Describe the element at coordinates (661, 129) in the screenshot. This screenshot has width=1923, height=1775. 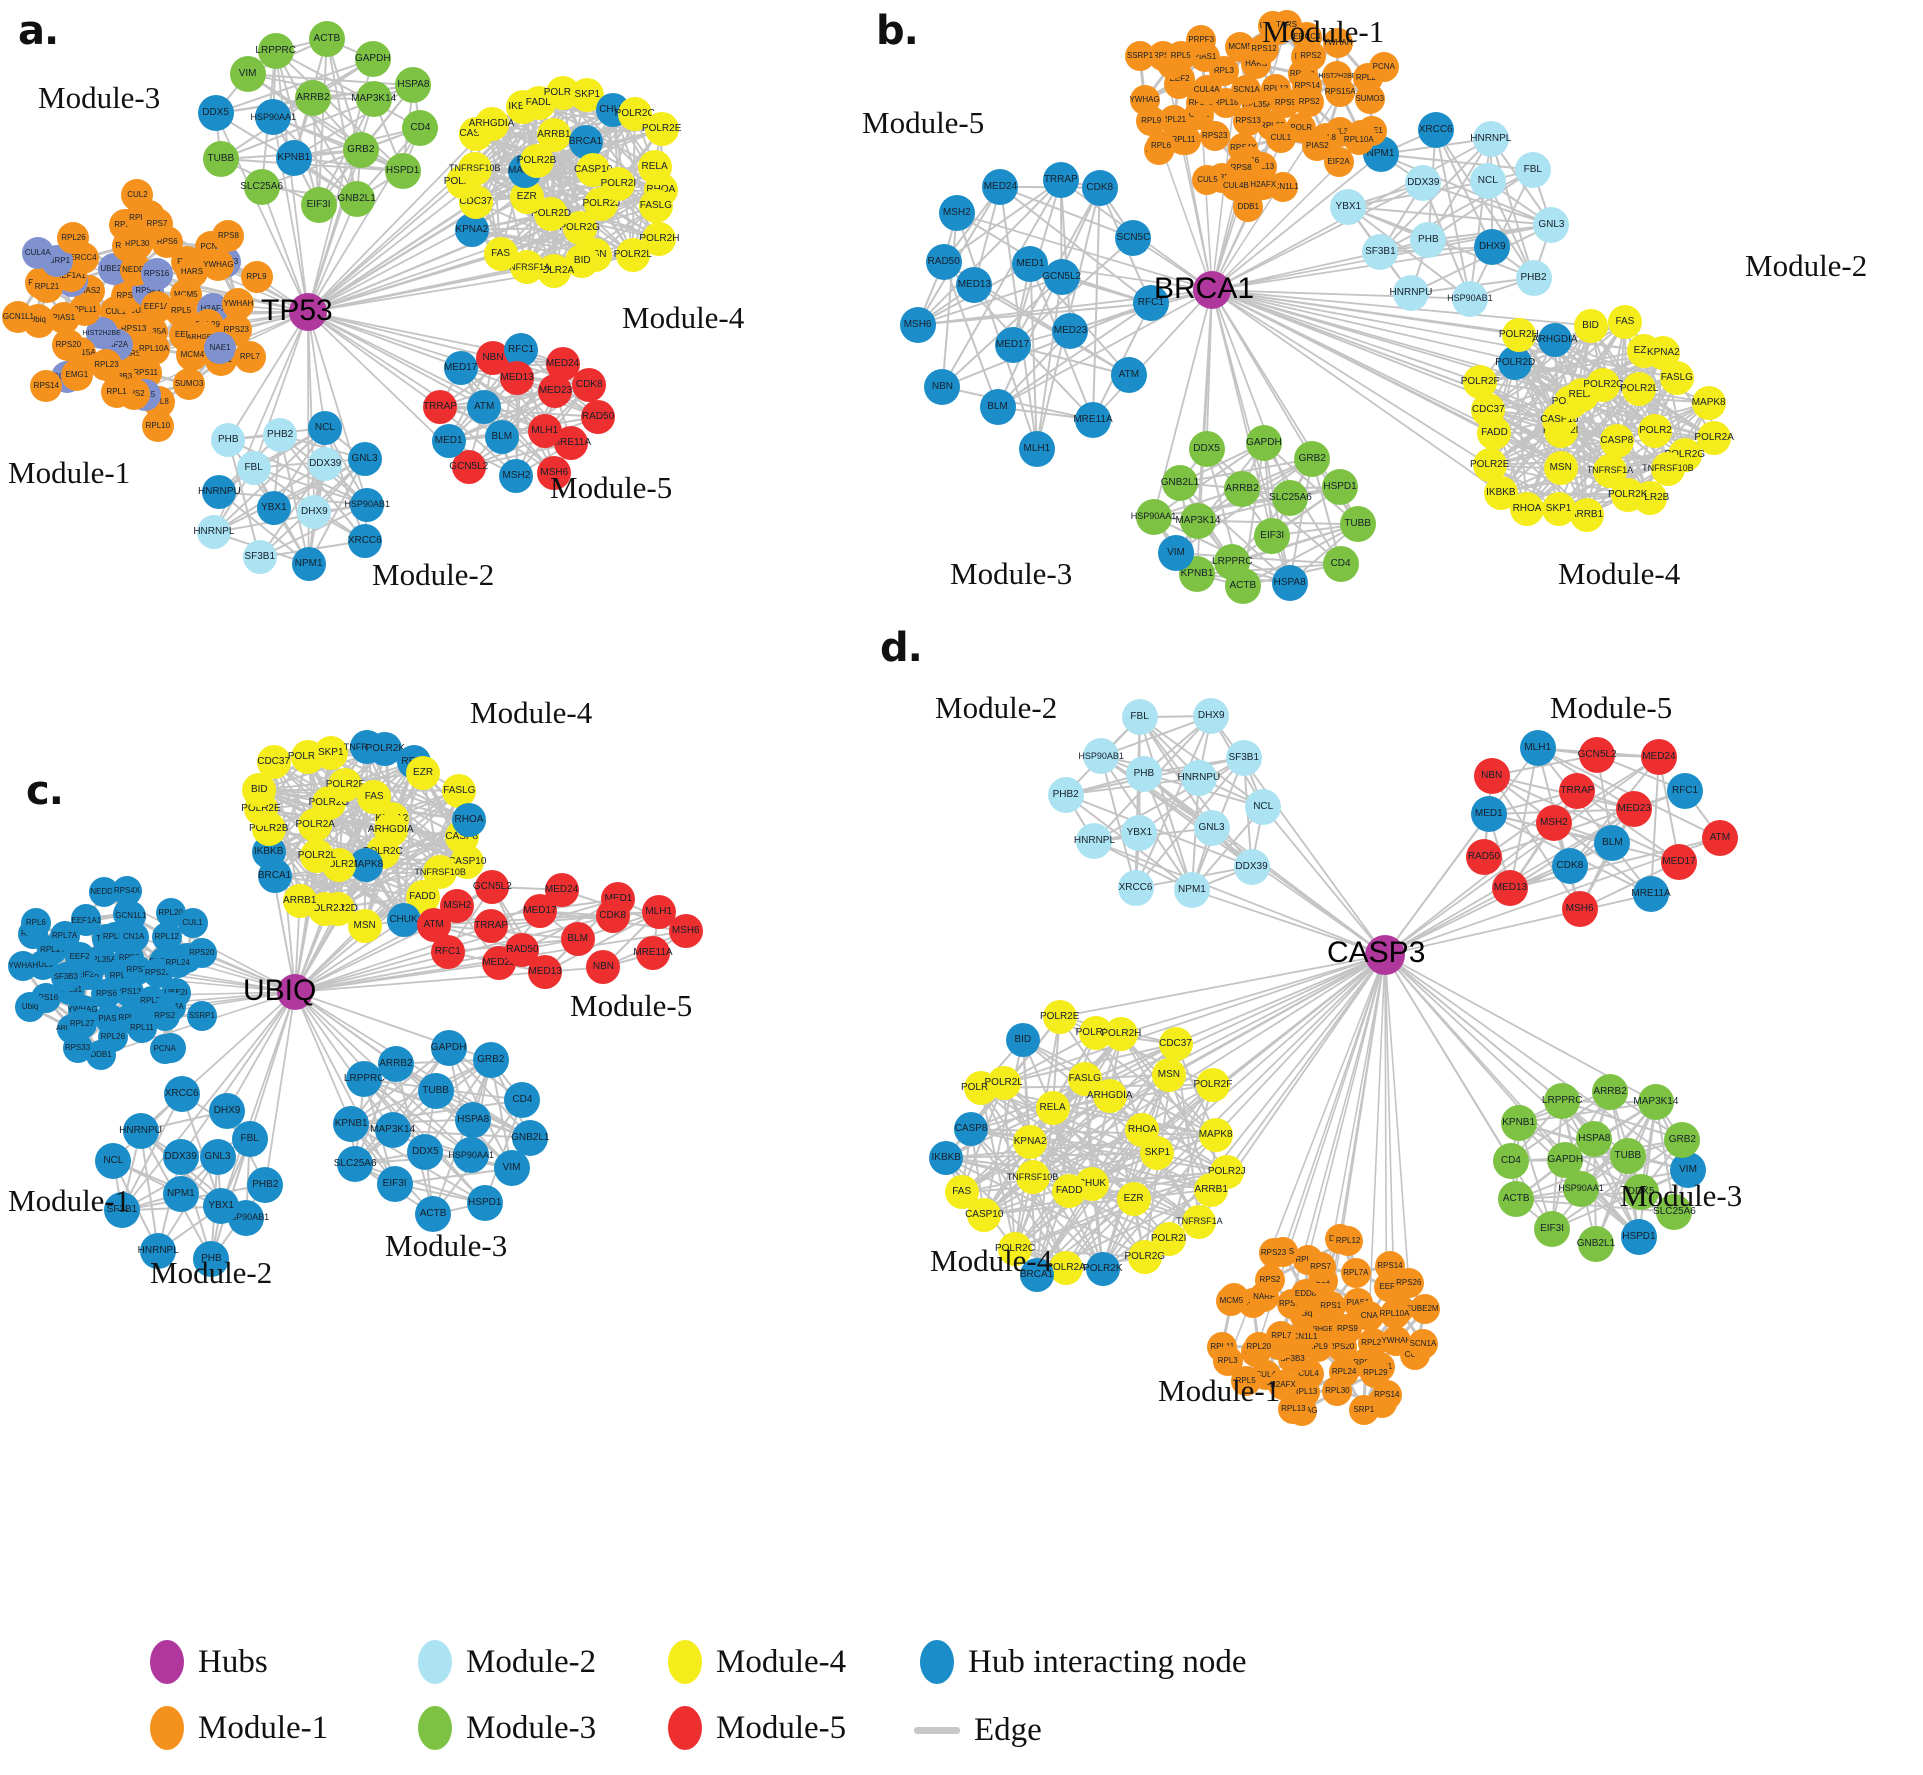
I see `module-4-node: POLR2E` at that location.